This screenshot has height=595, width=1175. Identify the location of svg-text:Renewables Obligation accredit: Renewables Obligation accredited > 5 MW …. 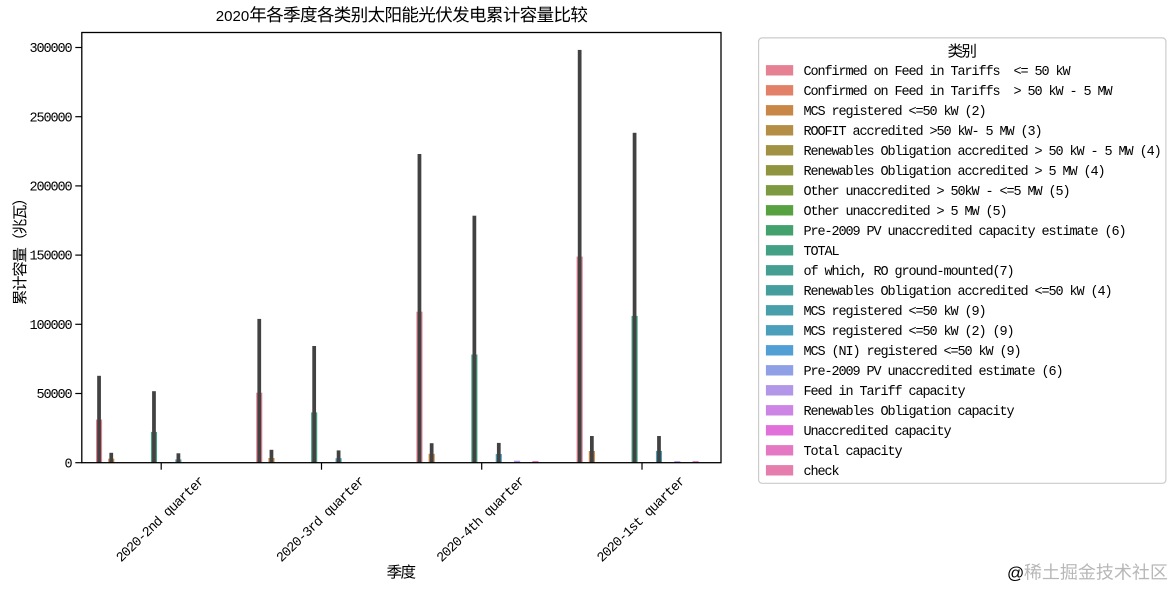
(954, 172).